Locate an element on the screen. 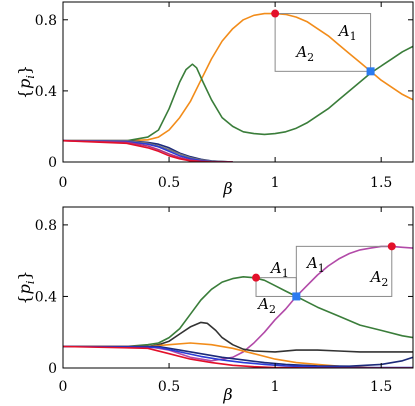 This screenshot has height=406, width=415. area-label-3: A1 is located at coordinates (315, 264).